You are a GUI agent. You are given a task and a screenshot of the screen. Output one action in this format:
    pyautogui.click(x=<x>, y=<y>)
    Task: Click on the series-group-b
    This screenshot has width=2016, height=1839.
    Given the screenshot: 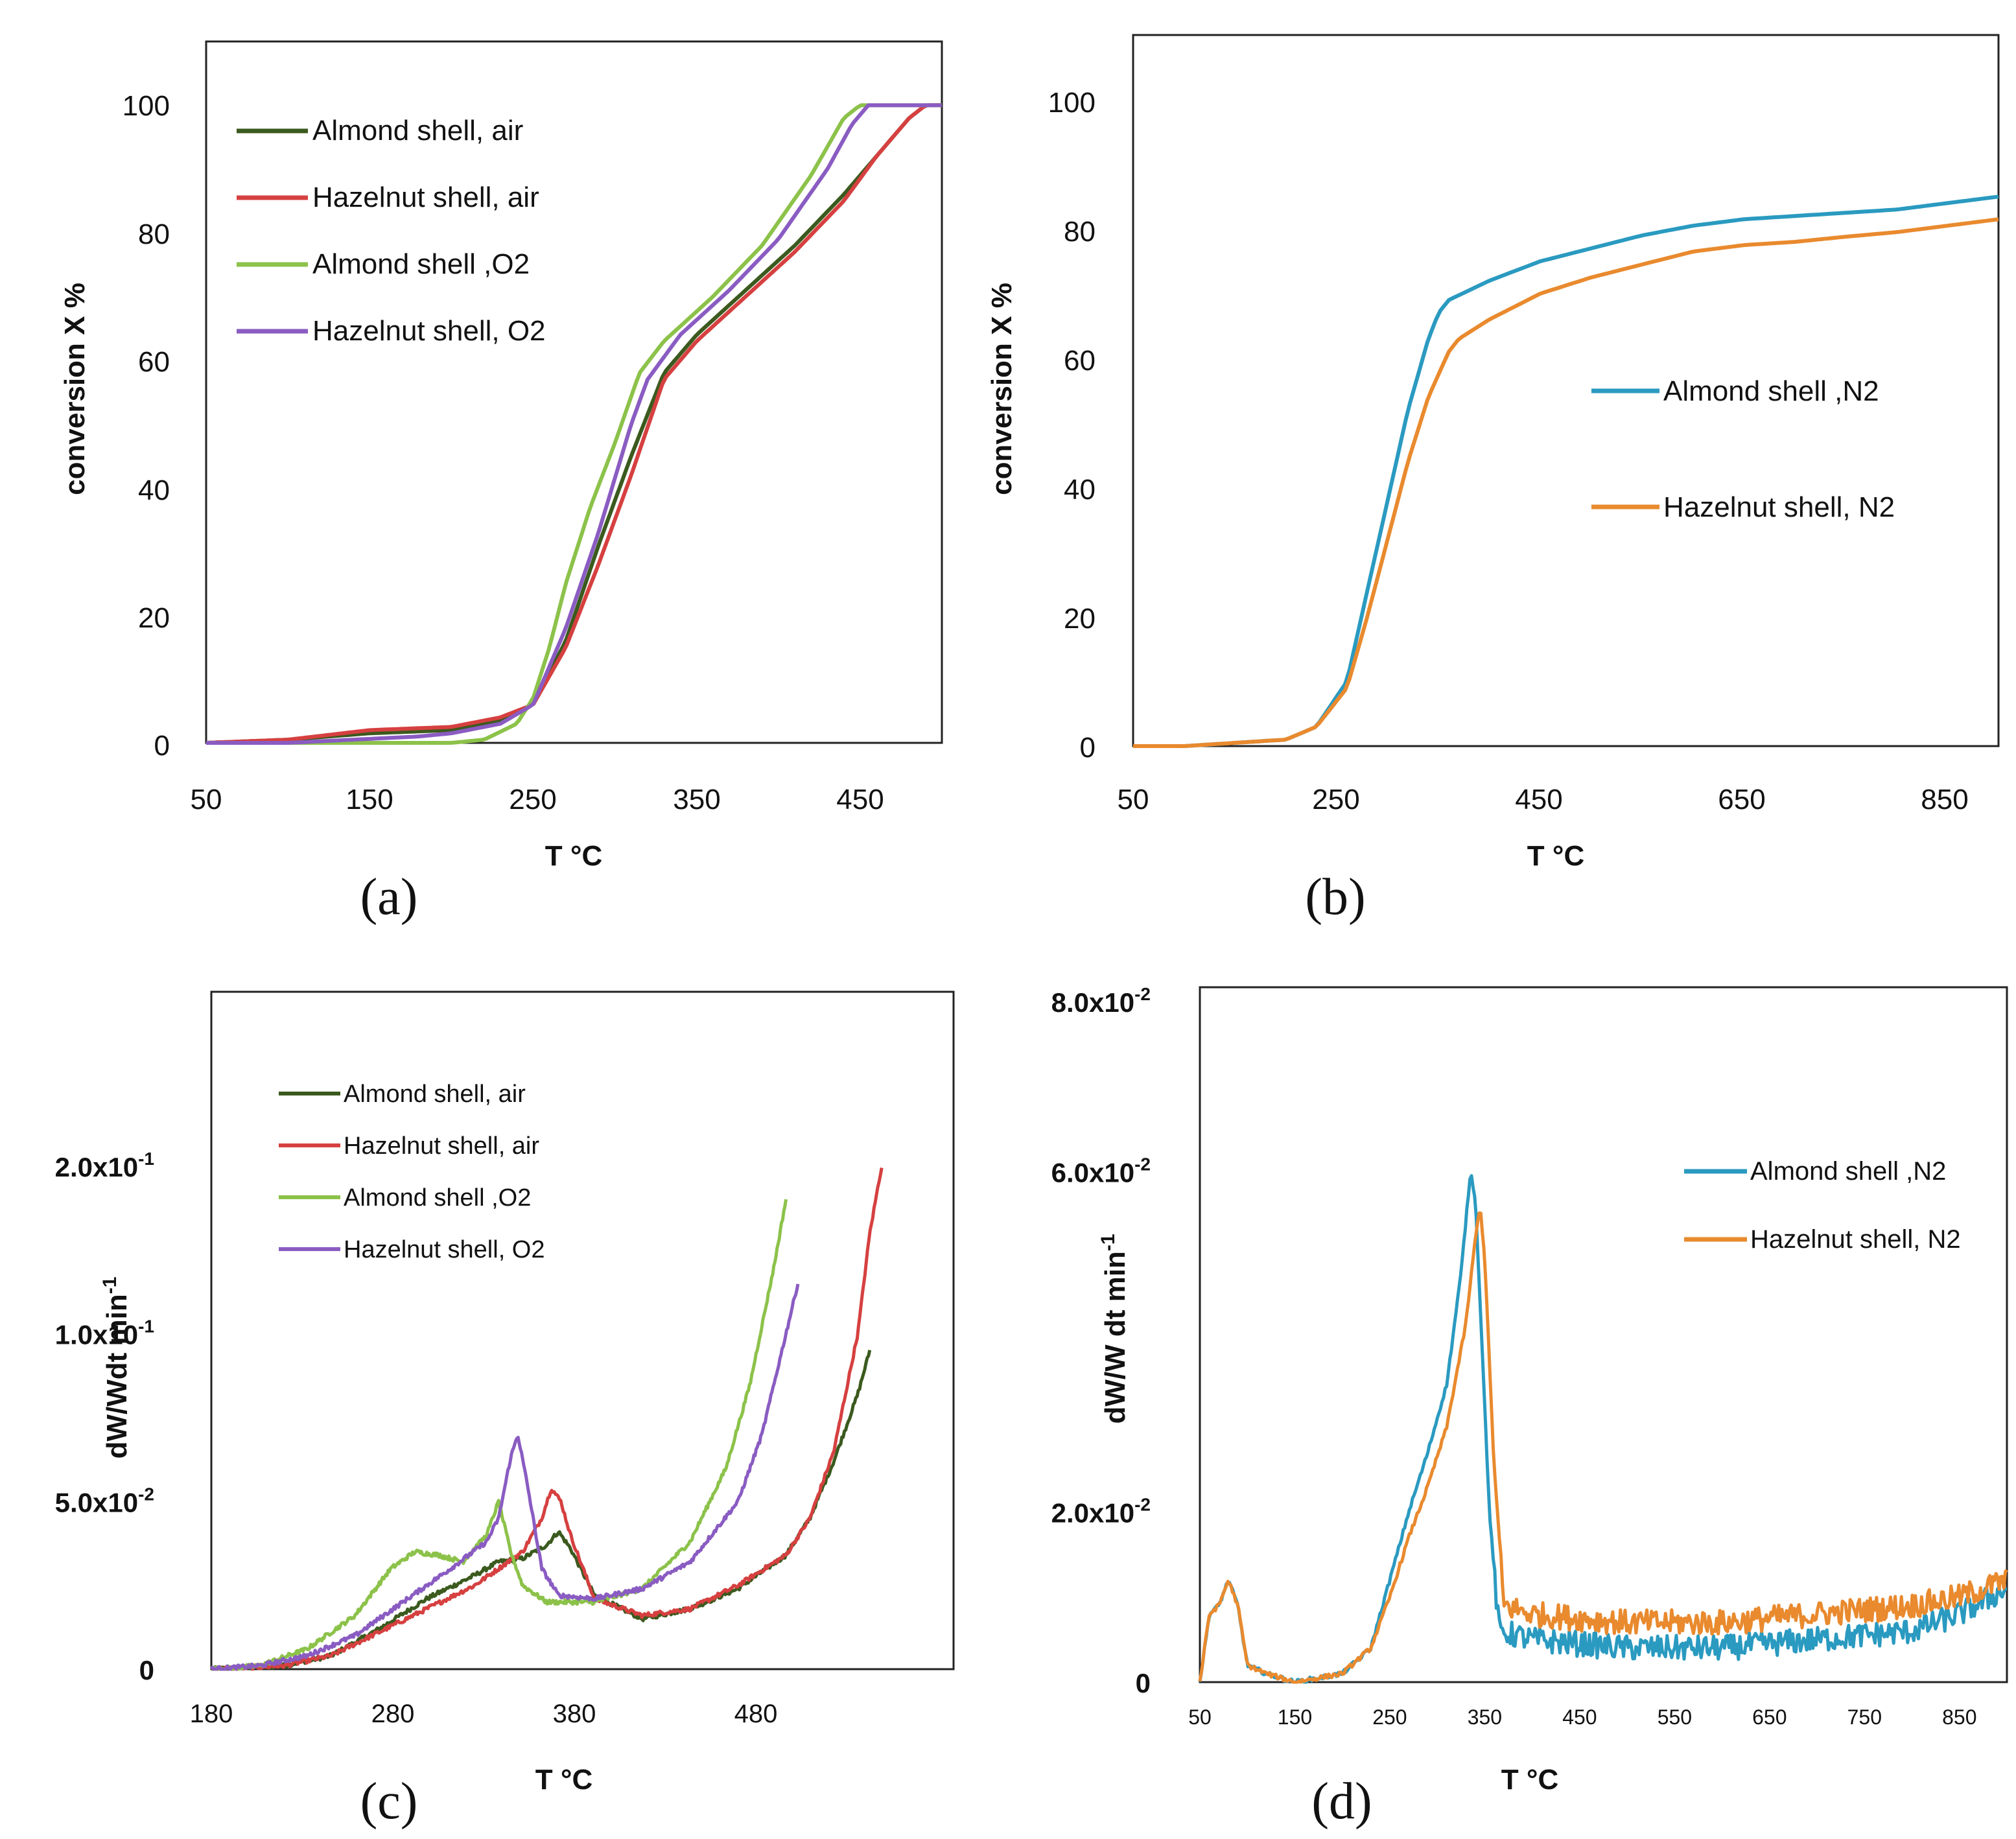 What is the action you would take?
    pyautogui.click(x=1566, y=471)
    